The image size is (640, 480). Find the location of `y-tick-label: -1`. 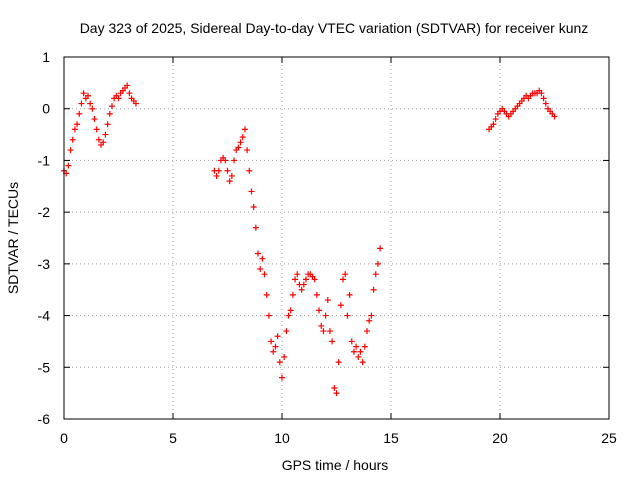

y-tick-label: -1 is located at coordinates (44, 160).